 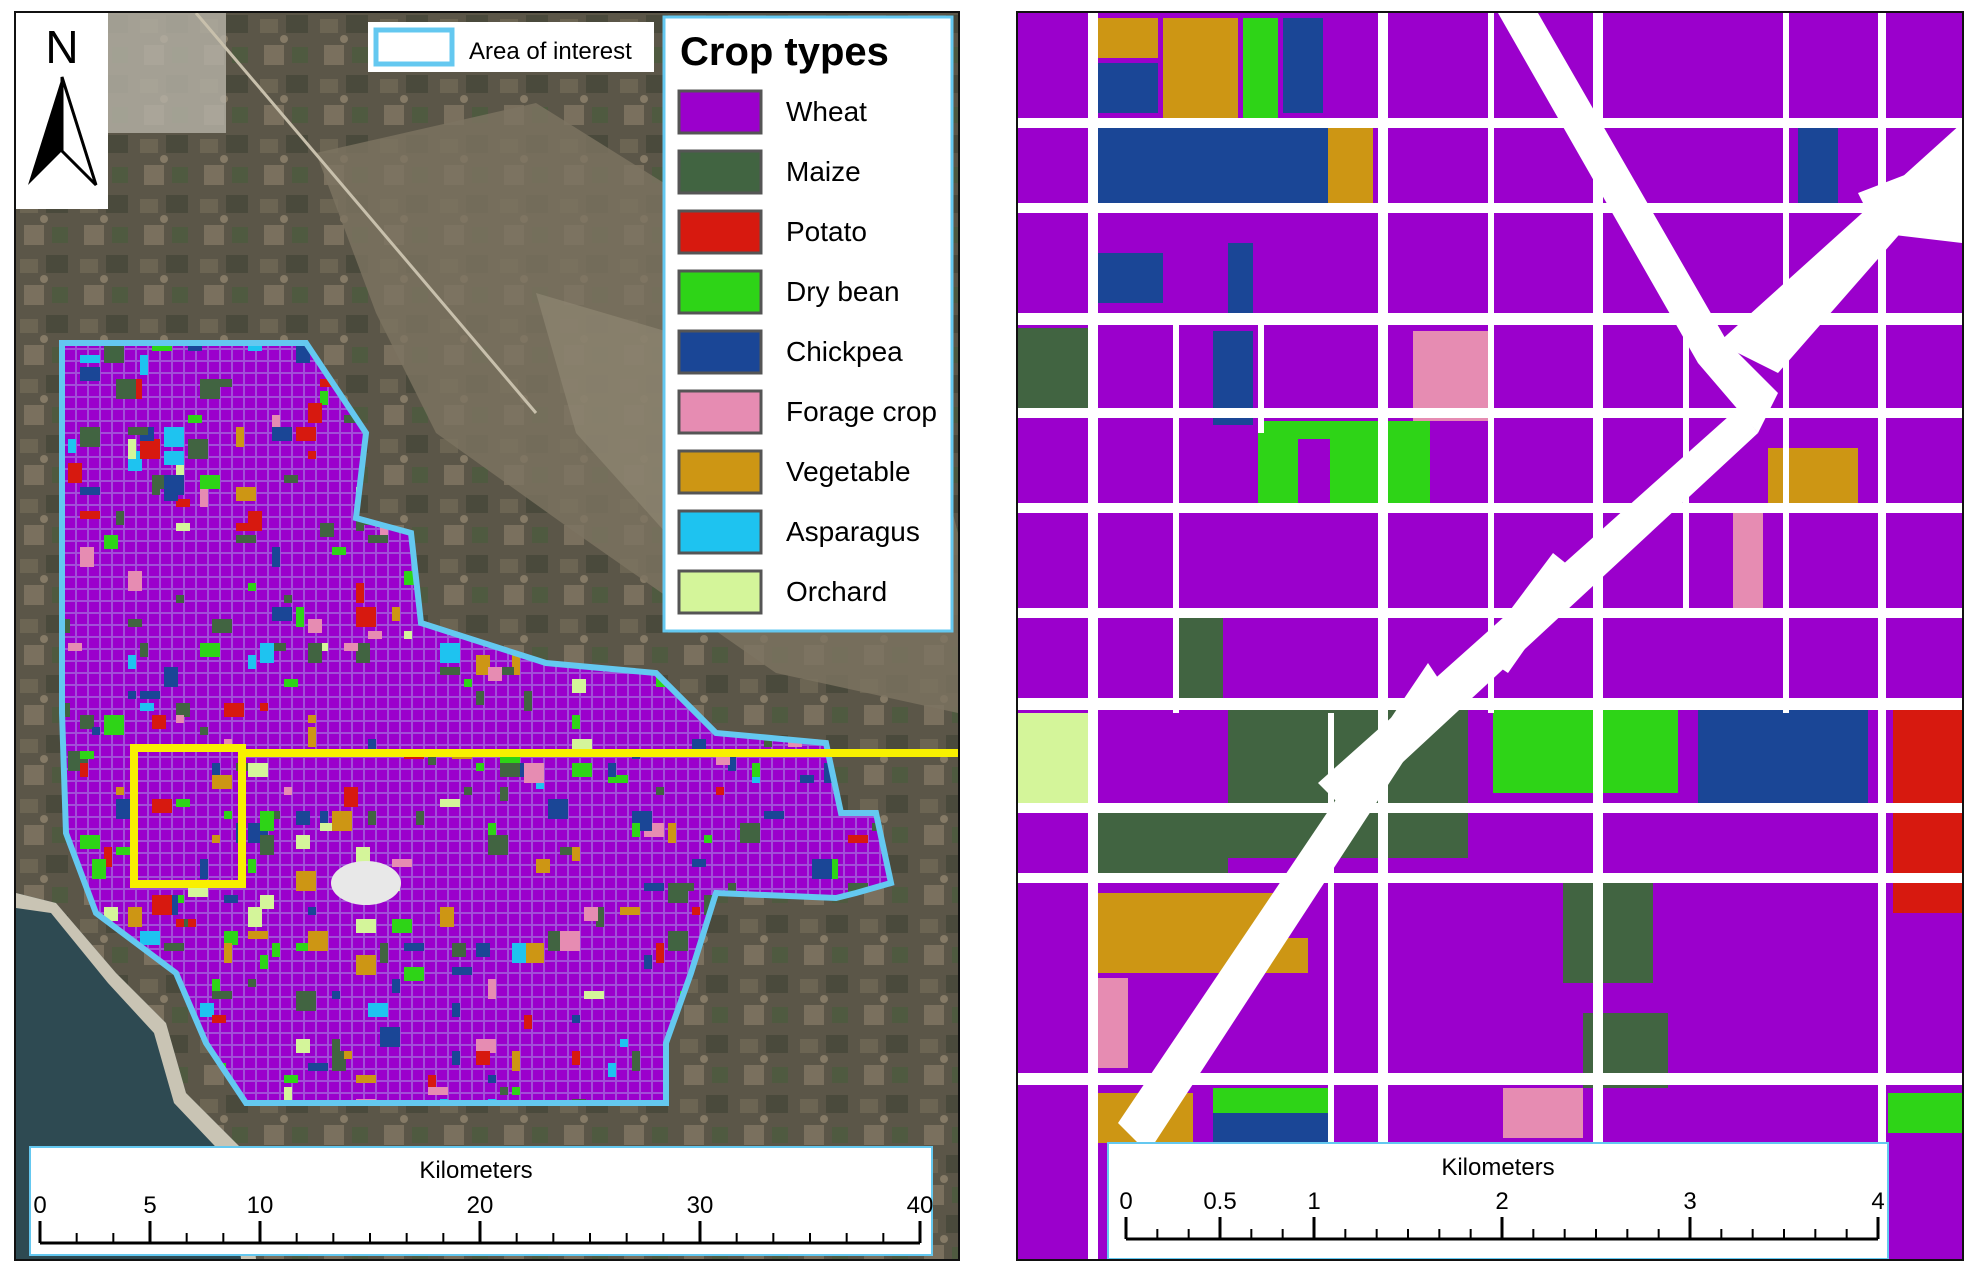 What do you see at coordinates (1501, 1201) in the screenshot?
I see `scalebar-tick-label: 2` at bounding box center [1501, 1201].